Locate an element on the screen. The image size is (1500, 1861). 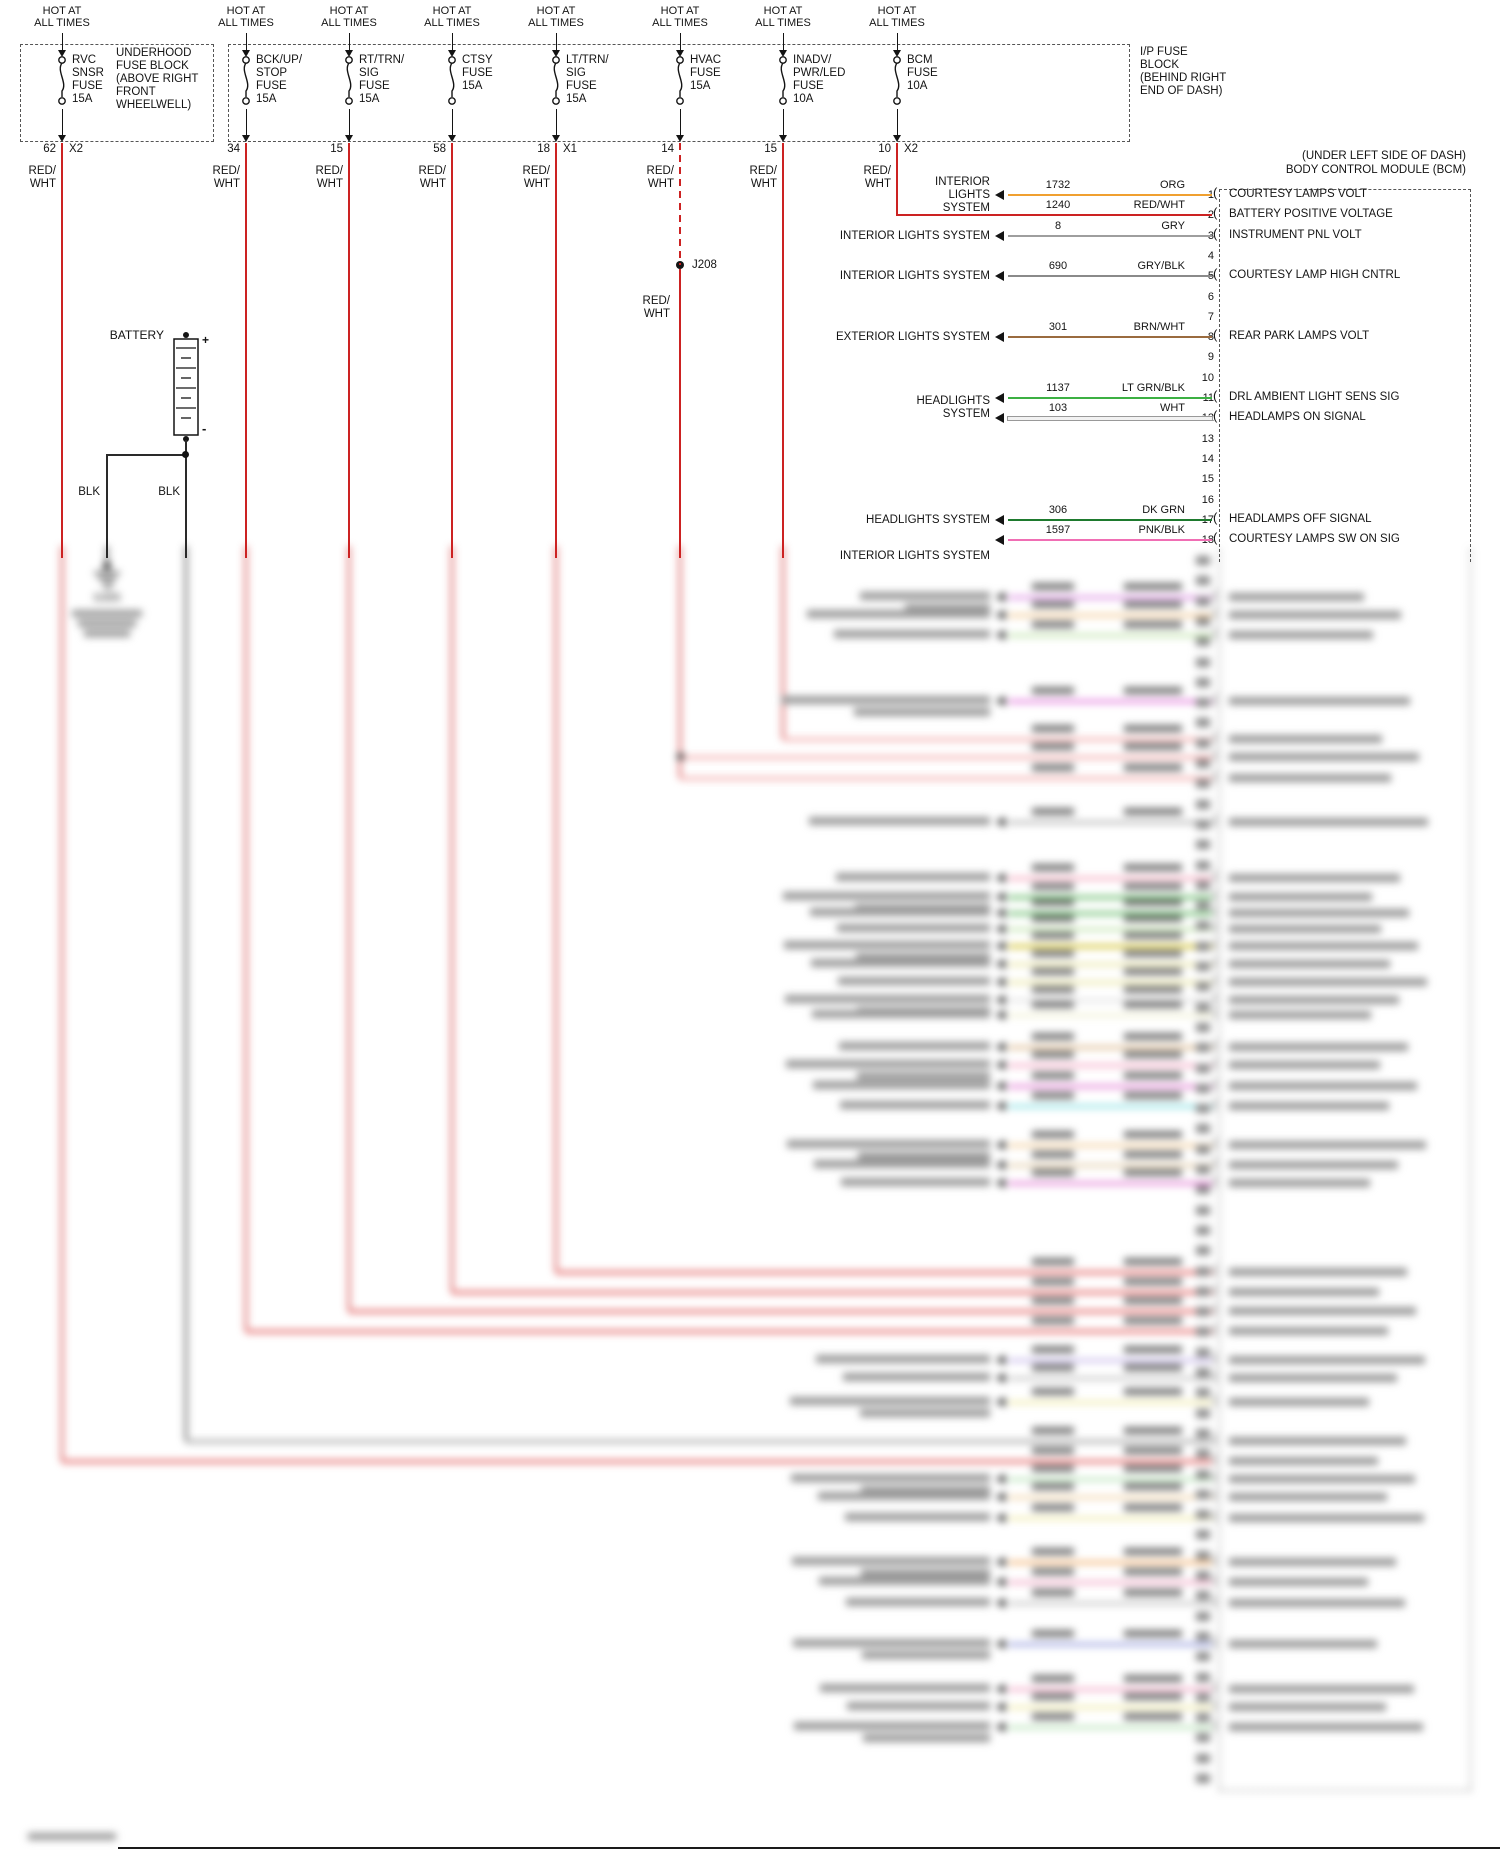
battery-ground-trunk is located at coordinates (186, 993).